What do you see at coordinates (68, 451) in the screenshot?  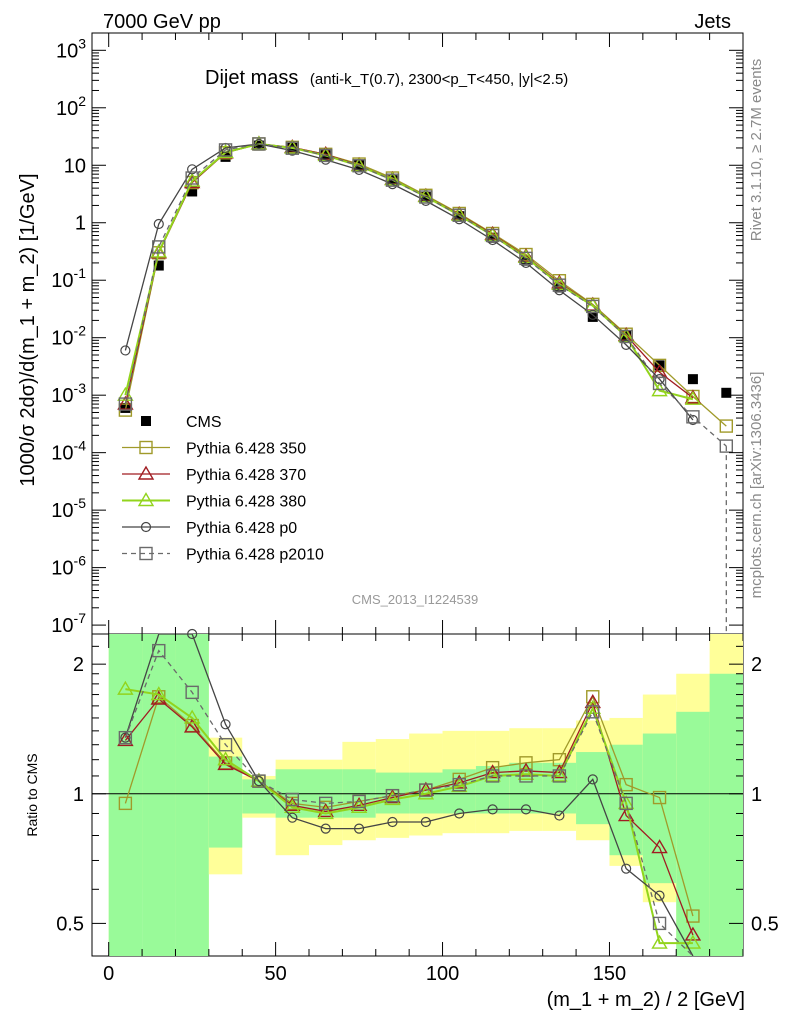 I see `main-y-tick-label: 10⁻⁴` at bounding box center [68, 451].